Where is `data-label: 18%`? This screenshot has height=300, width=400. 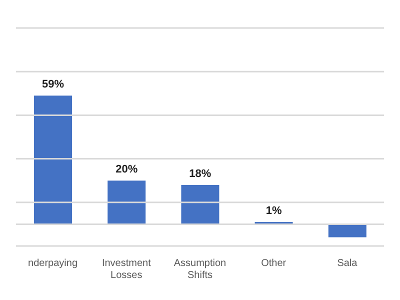
data-label: 18% is located at coordinates (200, 174).